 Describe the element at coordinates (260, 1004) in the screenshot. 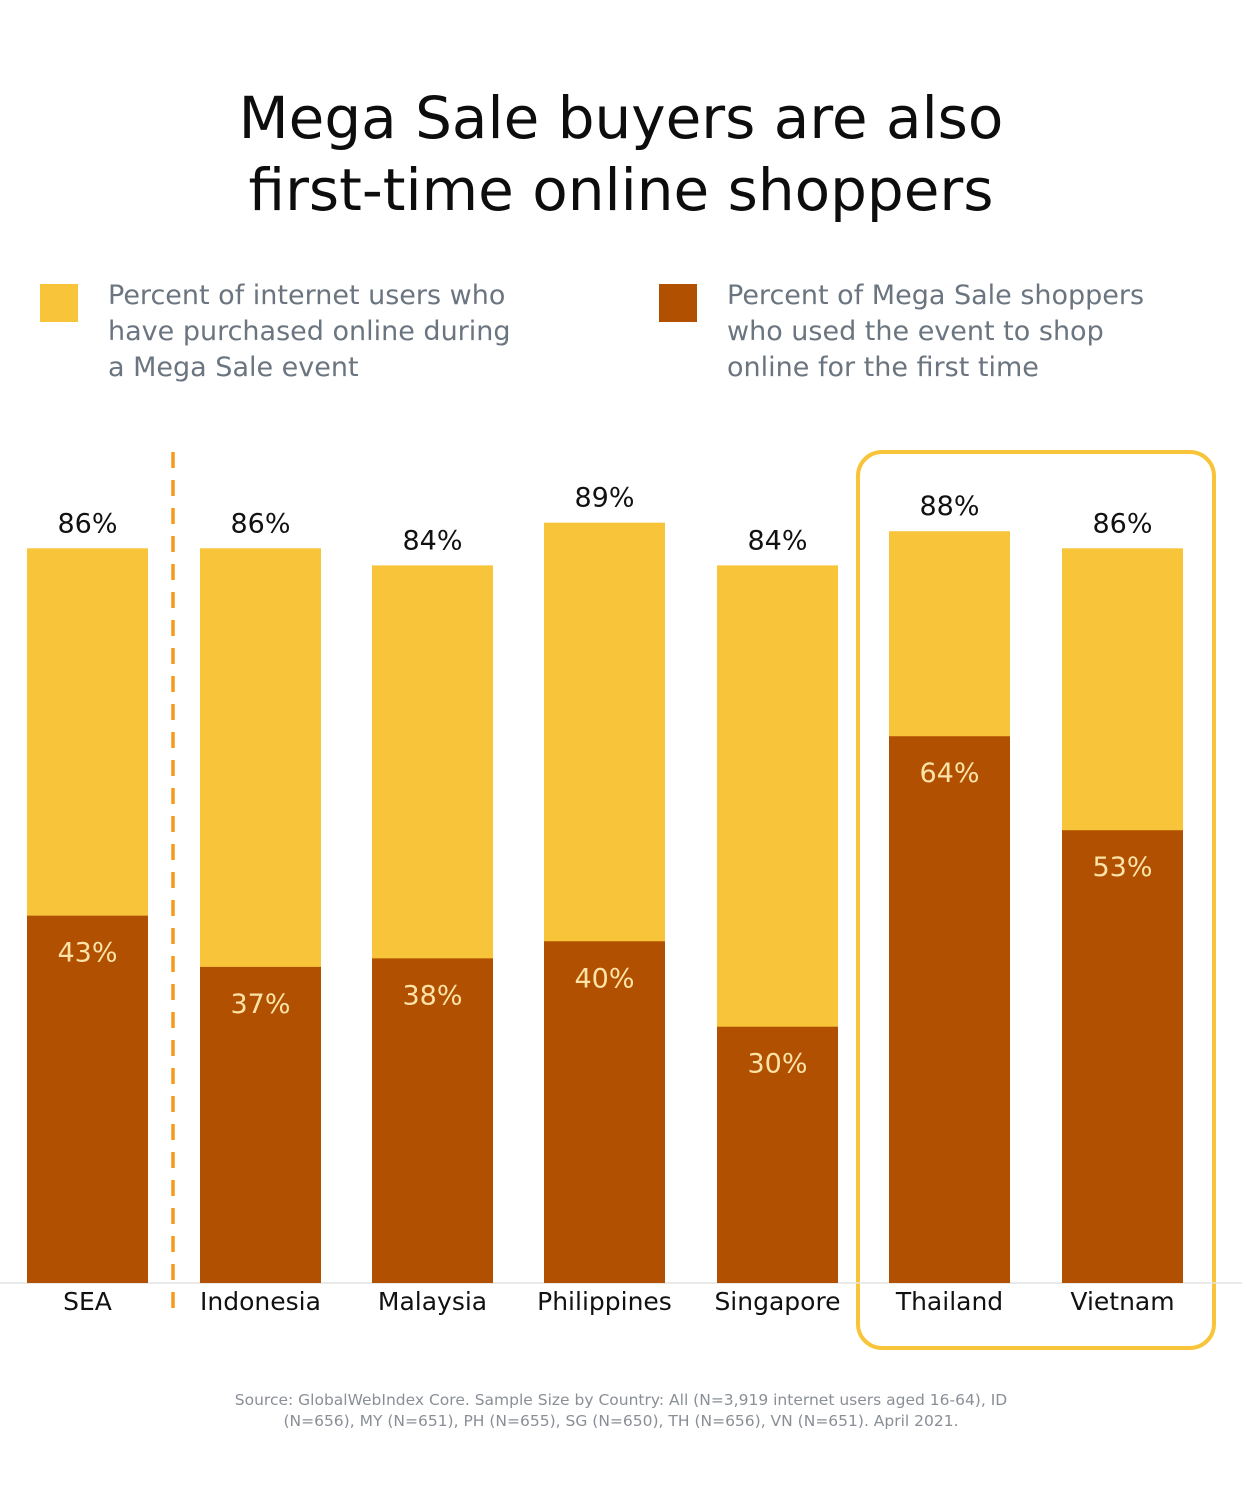

I see `data-label-first-time: 37%` at that location.